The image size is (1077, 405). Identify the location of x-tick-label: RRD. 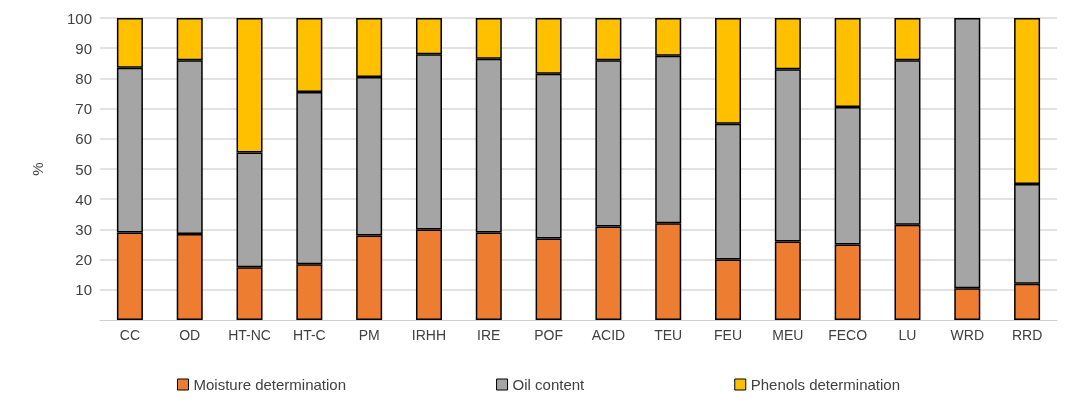
(1027, 335).